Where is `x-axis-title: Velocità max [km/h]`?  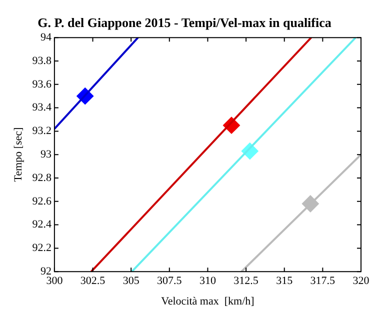
x-axis-title: Velocità max [km/h] is located at coordinates (207, 301).